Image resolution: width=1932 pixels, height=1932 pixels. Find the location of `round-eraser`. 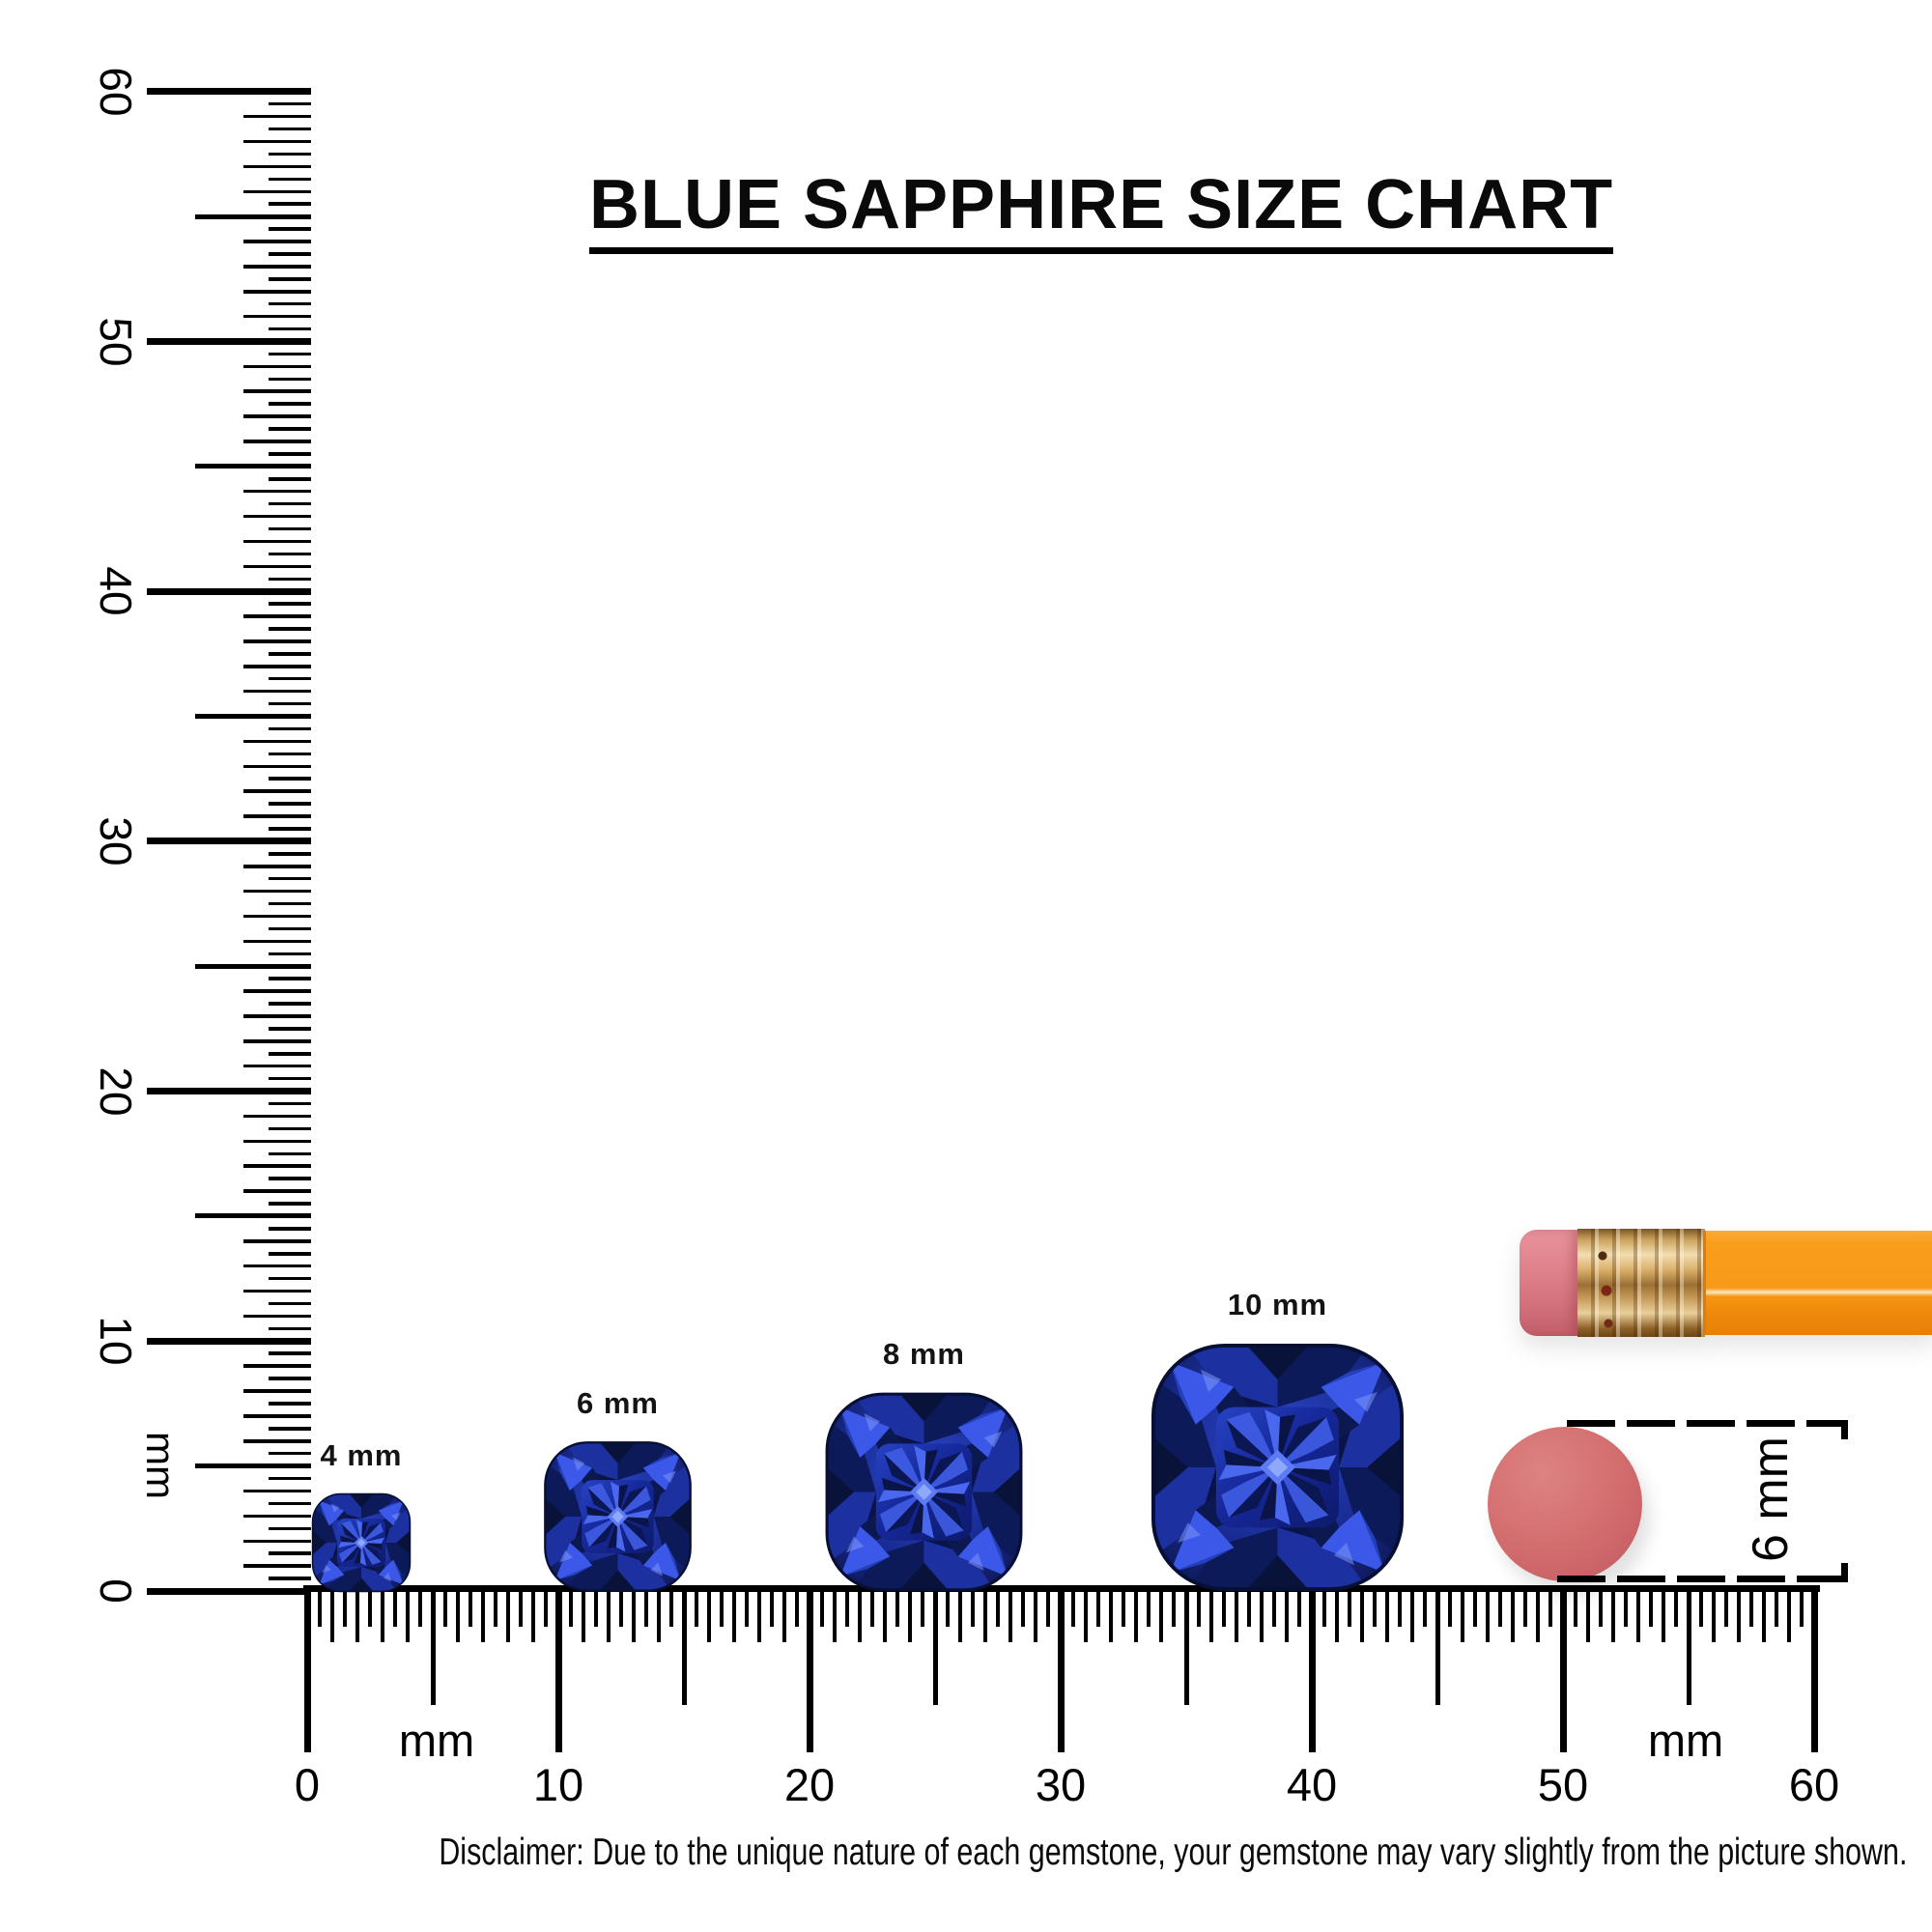

round-eraser is located at coordinates (1565, 1504).